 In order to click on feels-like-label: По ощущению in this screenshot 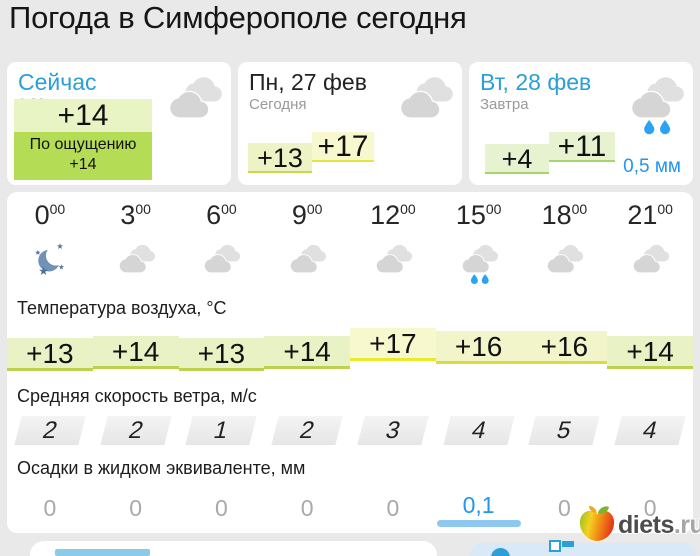, I will do `click(83, 144)`.